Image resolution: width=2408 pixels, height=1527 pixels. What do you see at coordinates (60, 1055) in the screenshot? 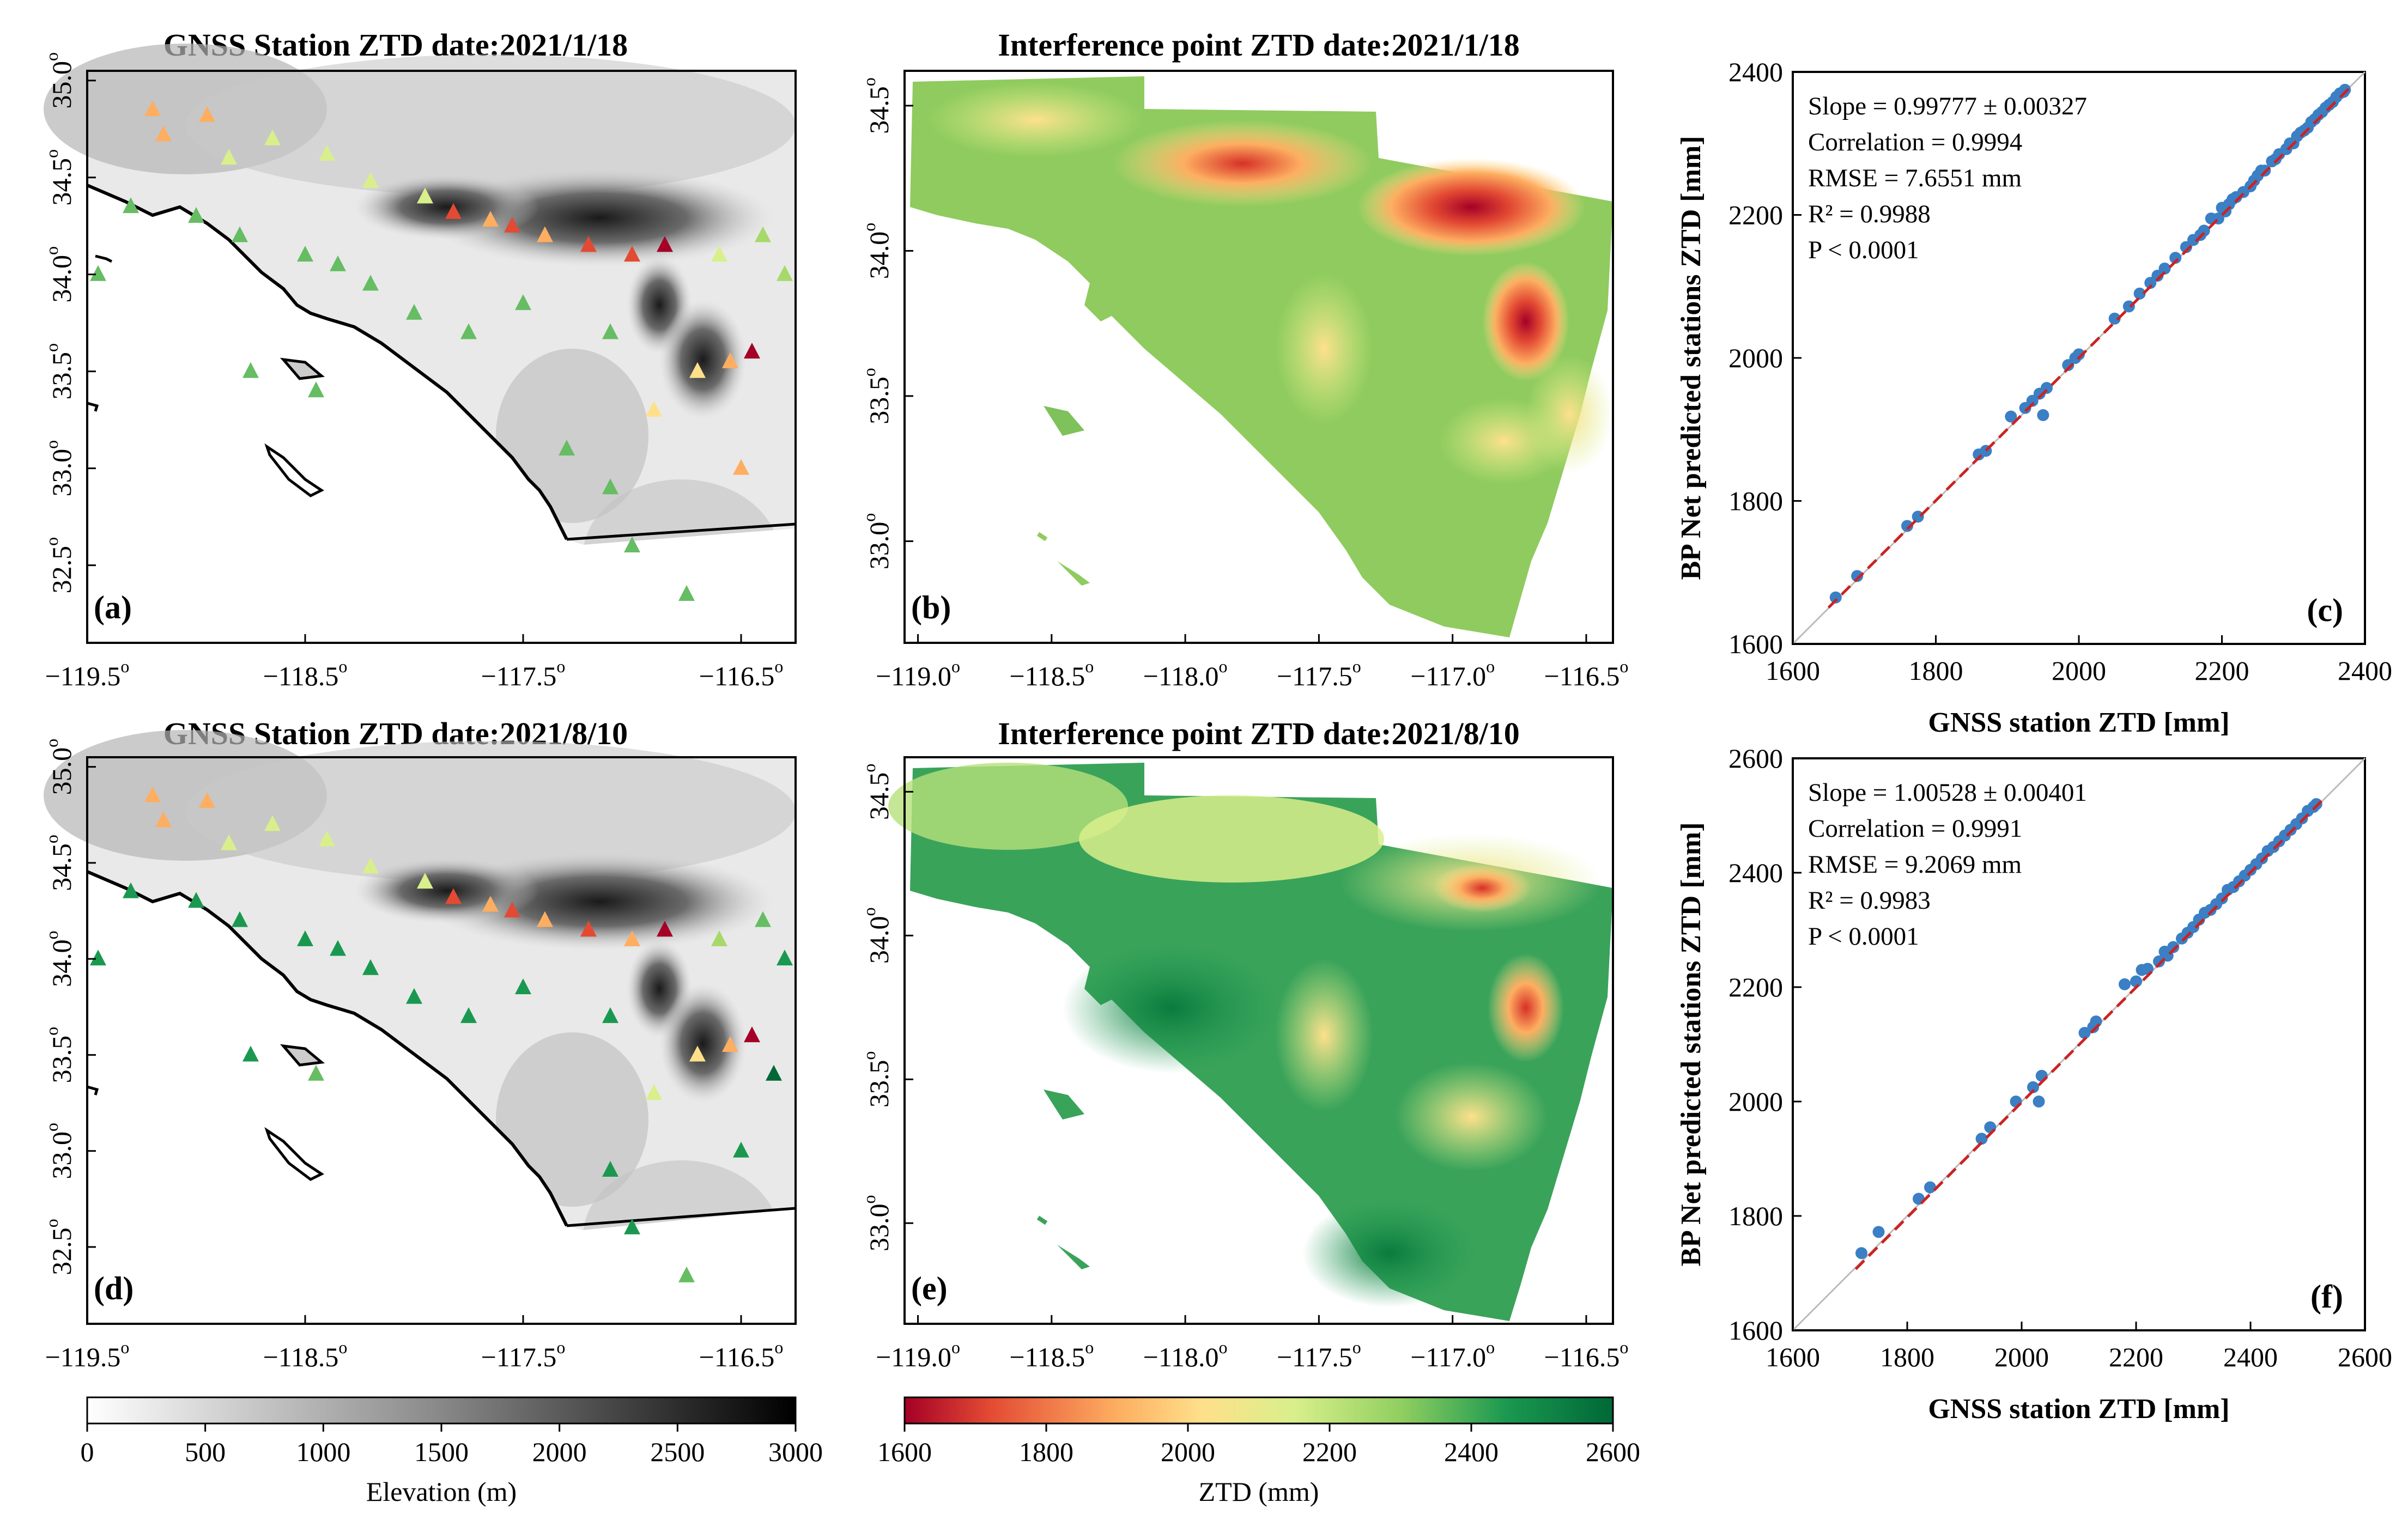
I see `y-tick-label: 33.5o` at bounding box center [60, 1055].